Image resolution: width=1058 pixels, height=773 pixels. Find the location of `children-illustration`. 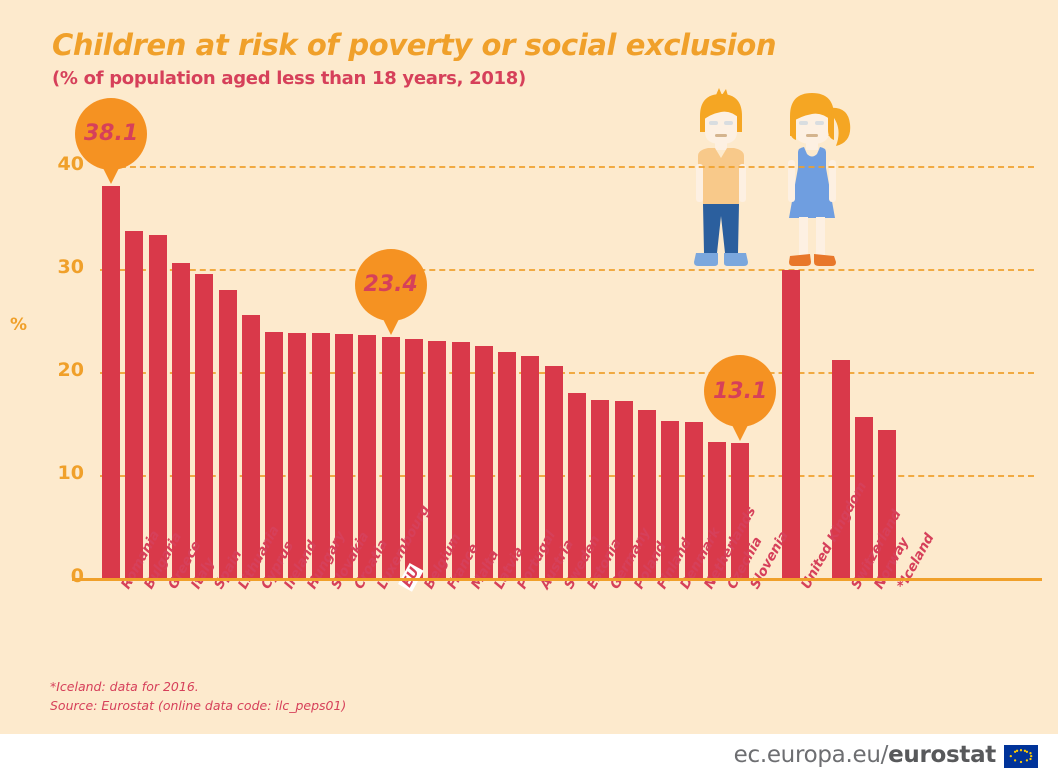

children-illustration is located at coordinates (776, 180).